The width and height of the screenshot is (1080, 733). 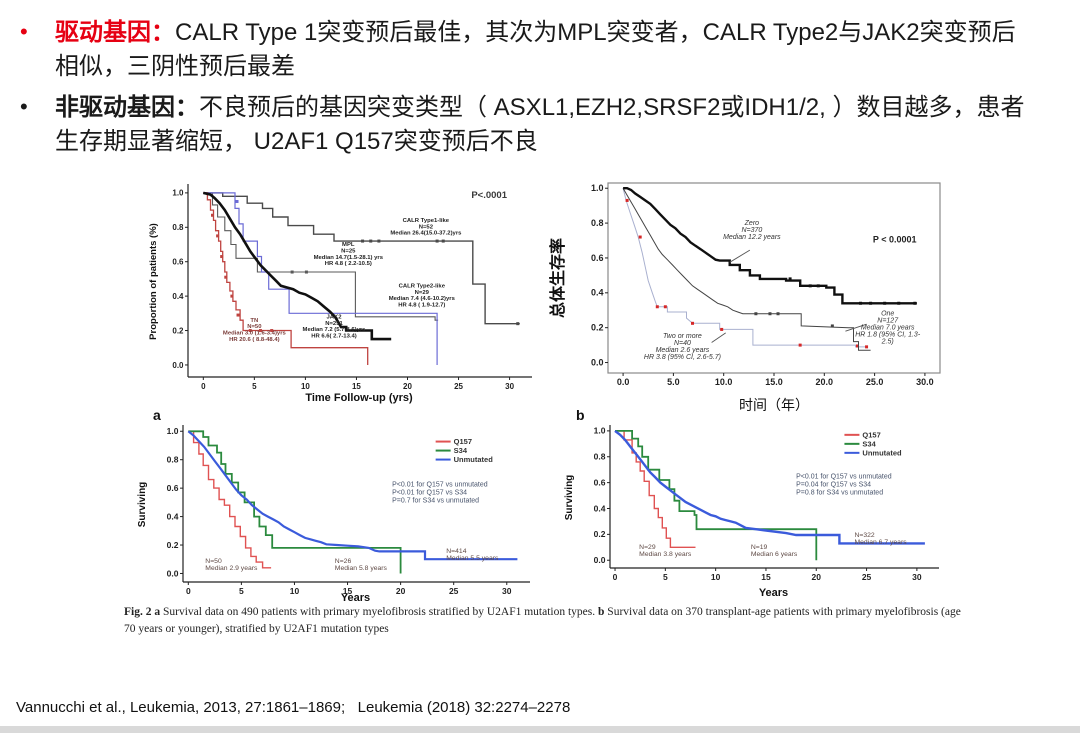 What do you see at coordinates (895, 239) in the screenshot?
I see `svg-text: P < 0.0001` at bounding box center [895, 239].